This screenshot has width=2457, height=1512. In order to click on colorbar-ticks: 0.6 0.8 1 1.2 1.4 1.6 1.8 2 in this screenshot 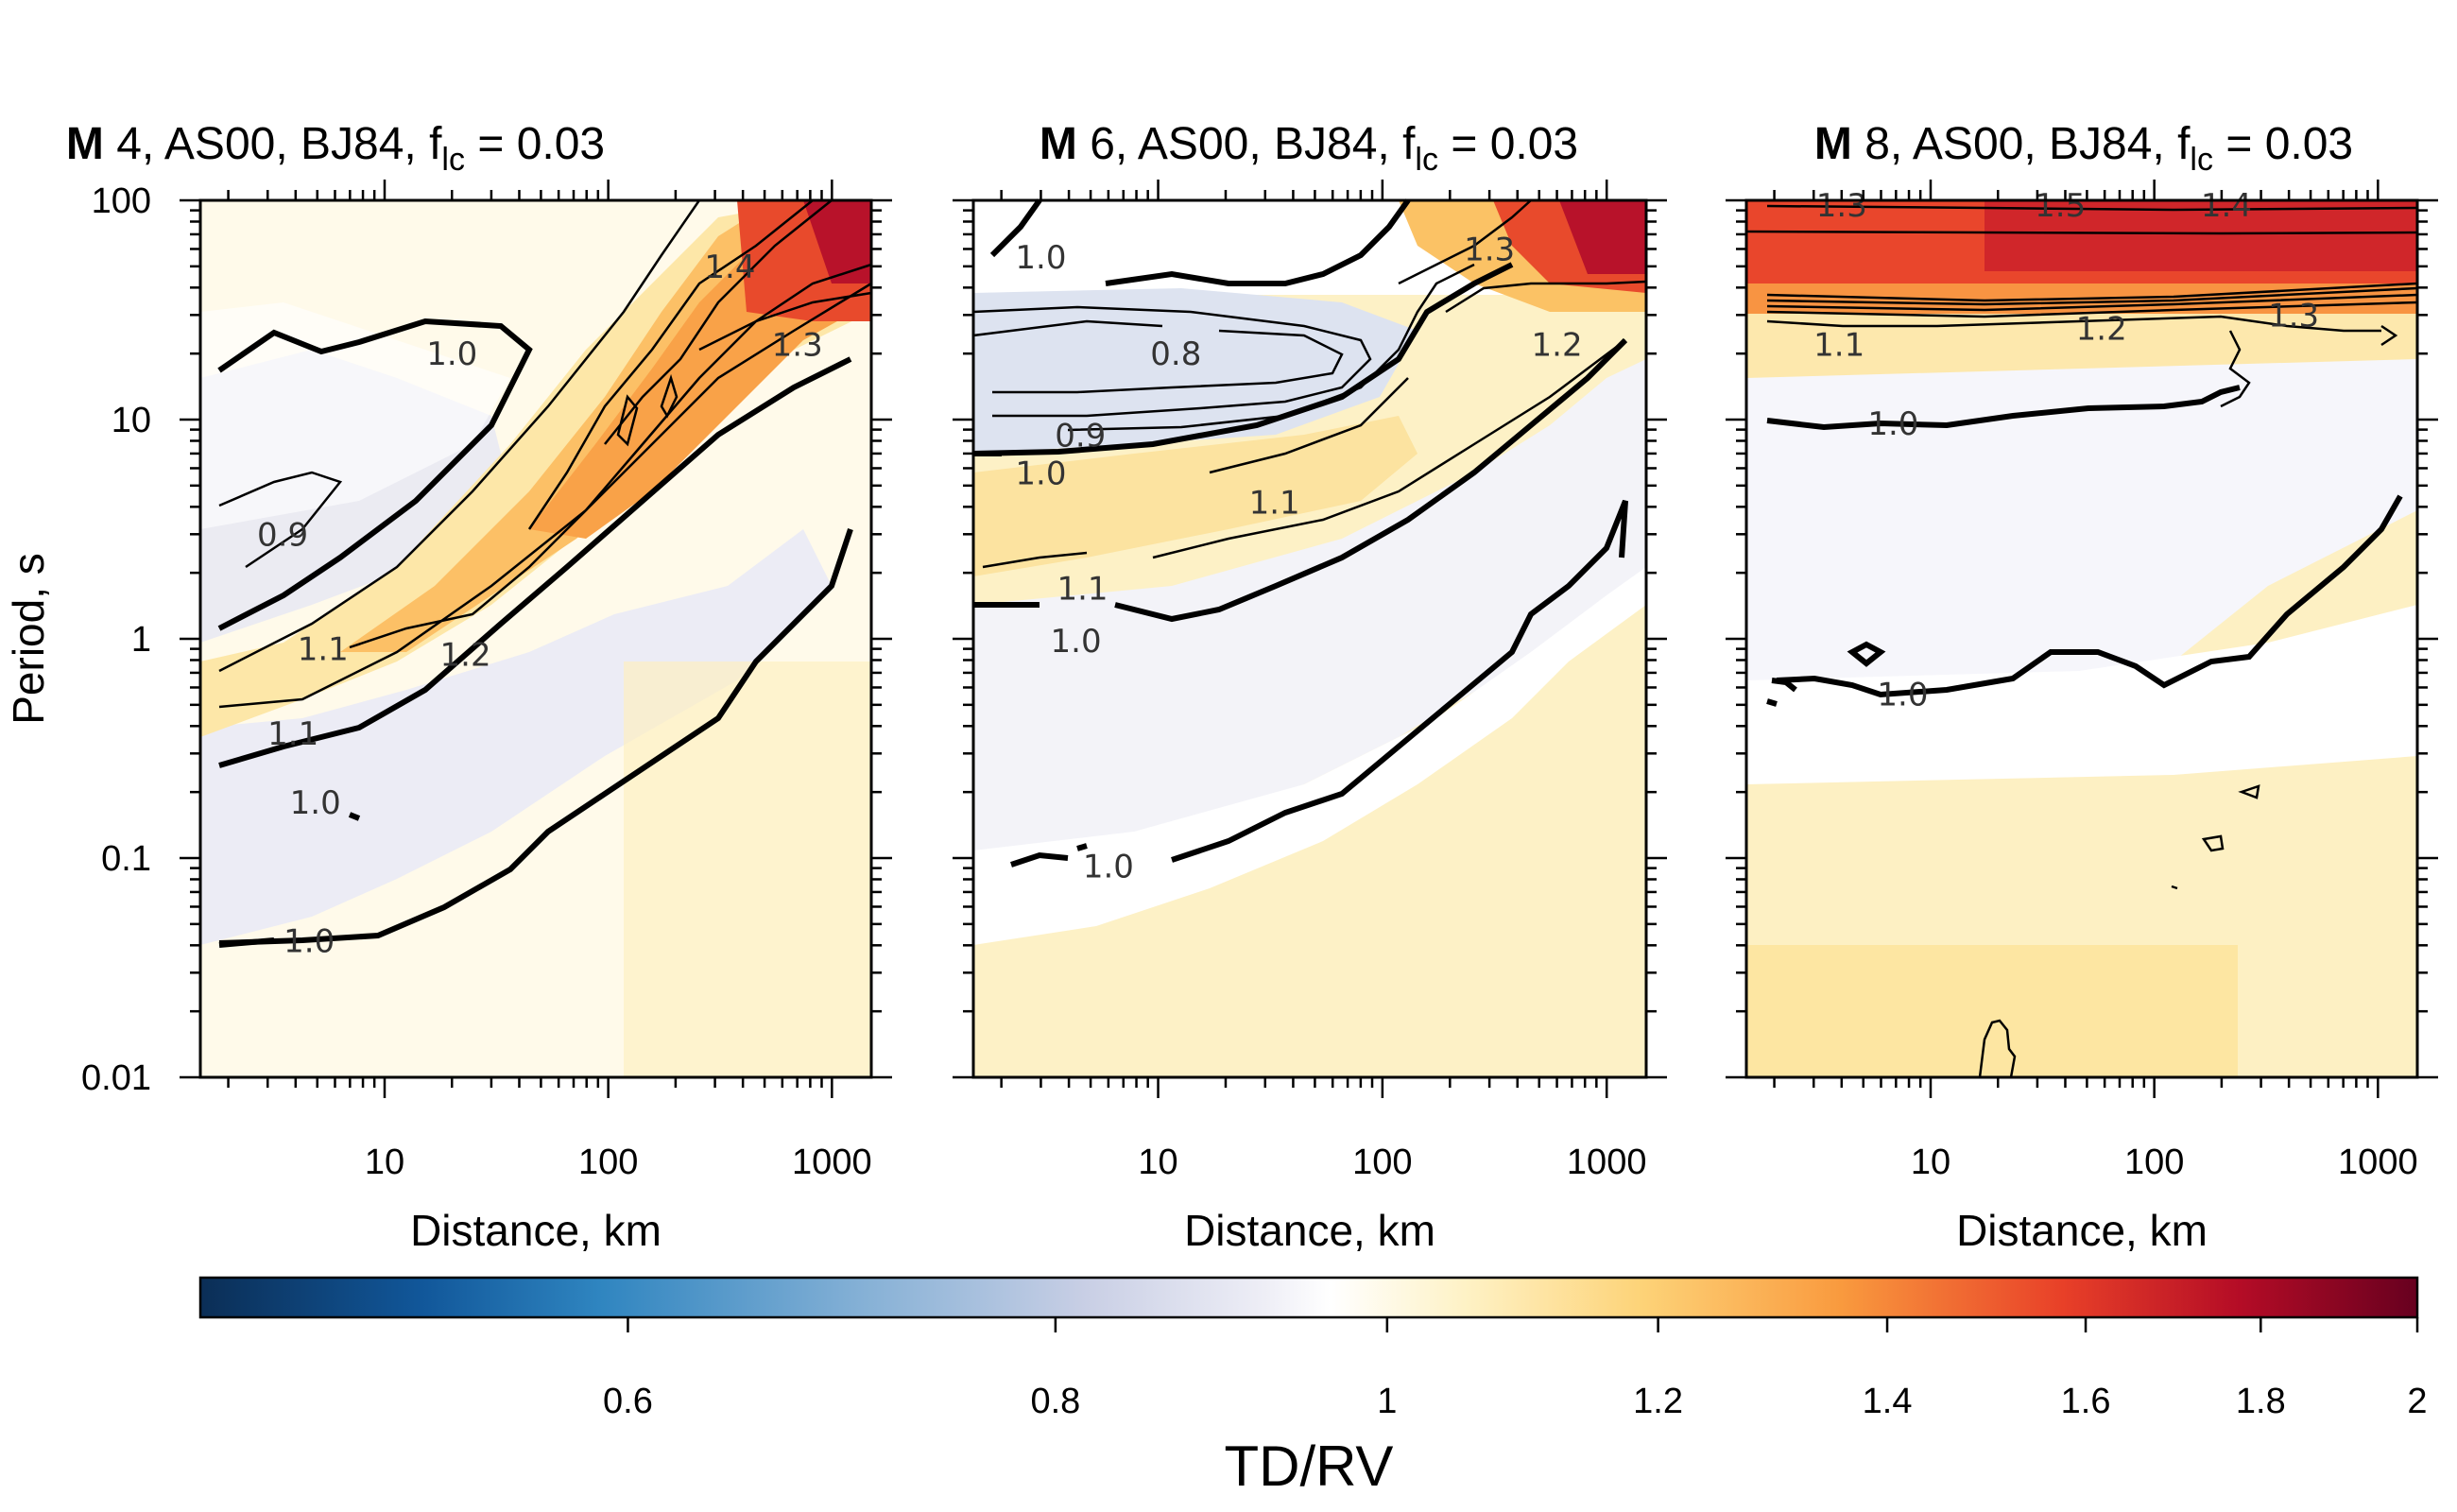, I will do `click(1515, 1369)`.